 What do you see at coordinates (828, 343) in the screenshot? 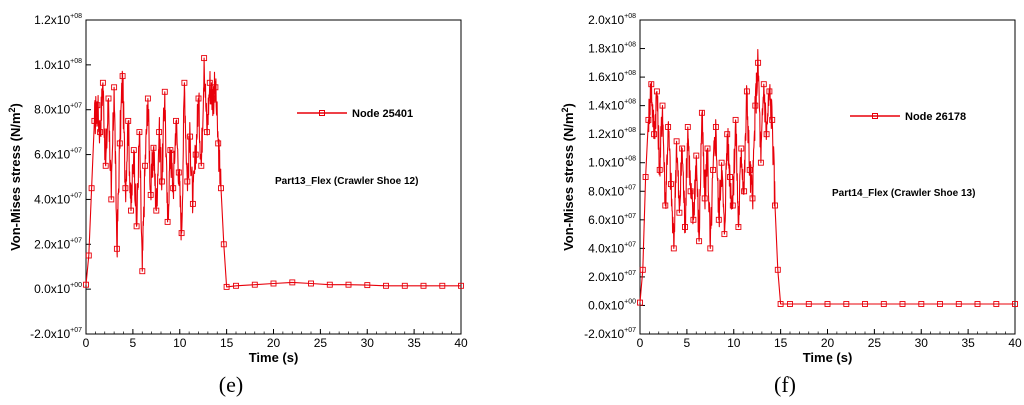
I see `x-tick-label: 20` at bounding box center [828, 343].